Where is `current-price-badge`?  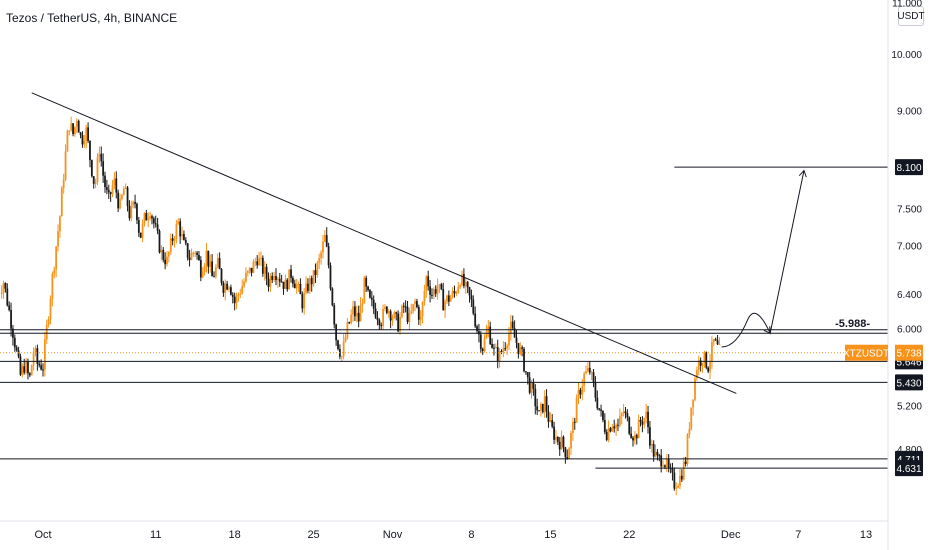 current-price-badge is located at coordinates (909, 352).